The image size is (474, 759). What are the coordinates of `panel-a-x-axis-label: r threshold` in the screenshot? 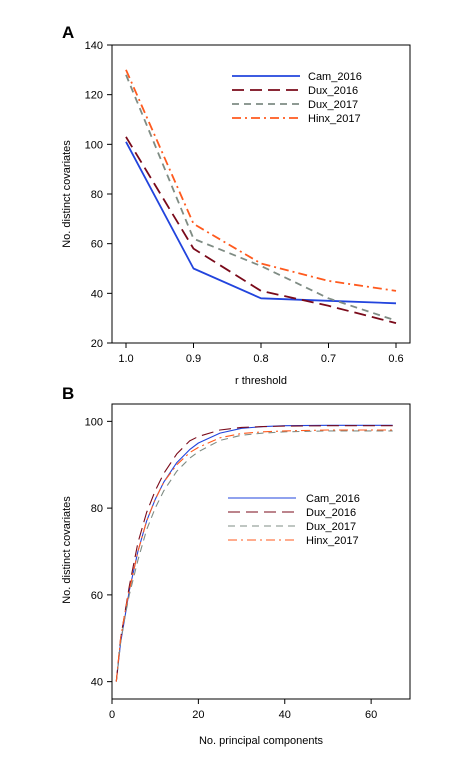 It's located at (261, 381).